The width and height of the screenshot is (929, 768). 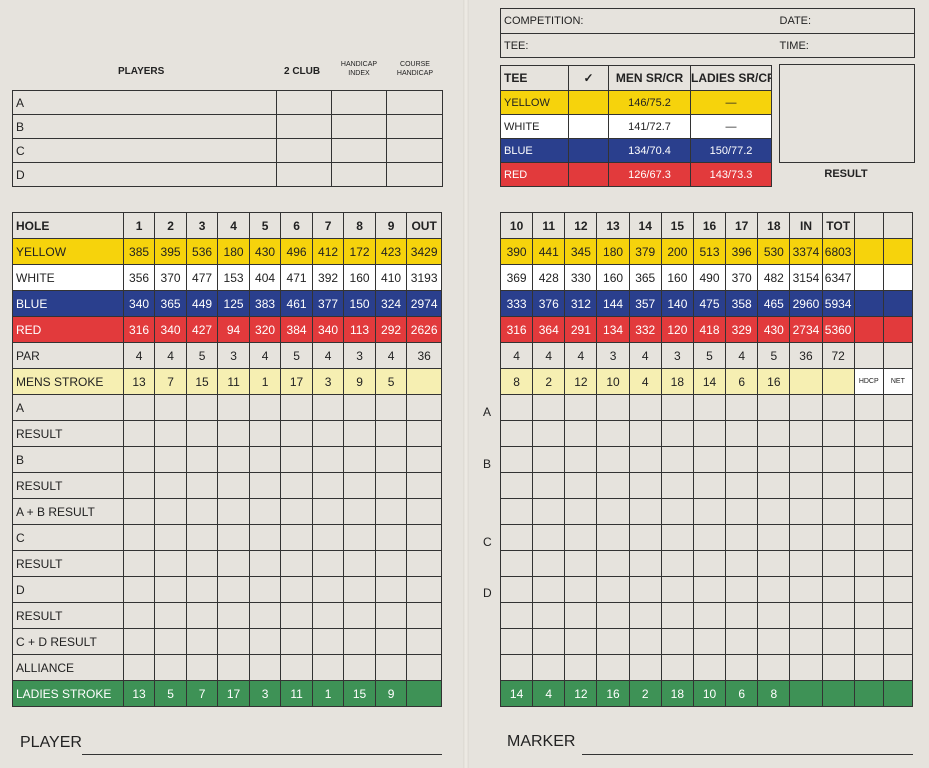 I want to click on player-signature-line, so click(x=262, y=754).